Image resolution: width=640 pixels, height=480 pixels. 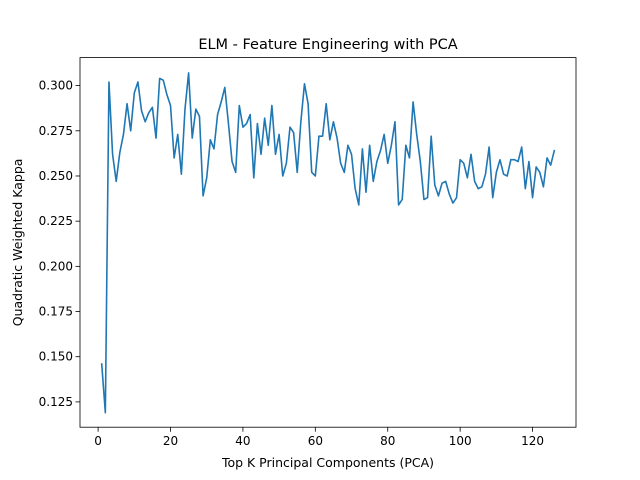 I want to click on x-axis-label: Top K Principal Components (PCA), so click(x=327, y=462).